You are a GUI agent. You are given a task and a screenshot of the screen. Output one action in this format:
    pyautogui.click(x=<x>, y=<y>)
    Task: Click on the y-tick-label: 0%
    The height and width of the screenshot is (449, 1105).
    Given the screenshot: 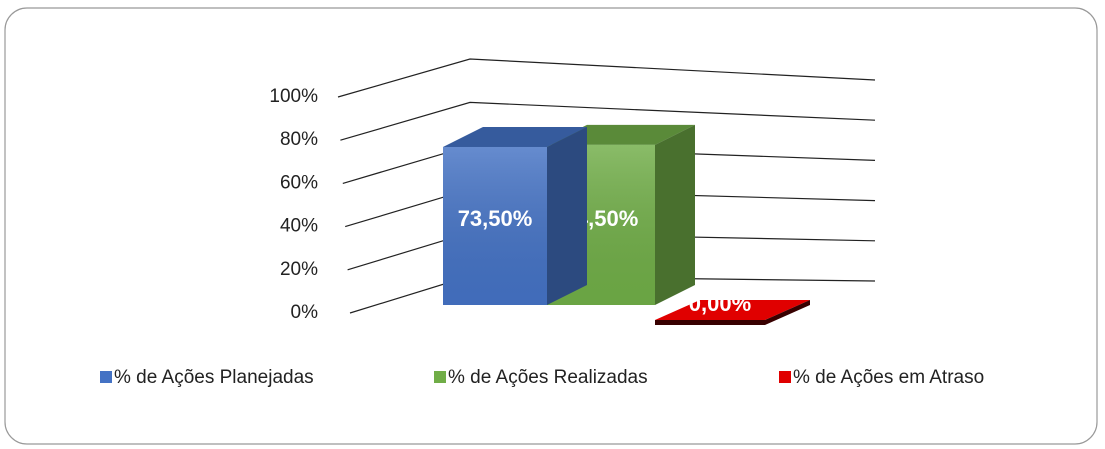 What is the action you would take?
    pyautogui.click(x=305, y=312)
    